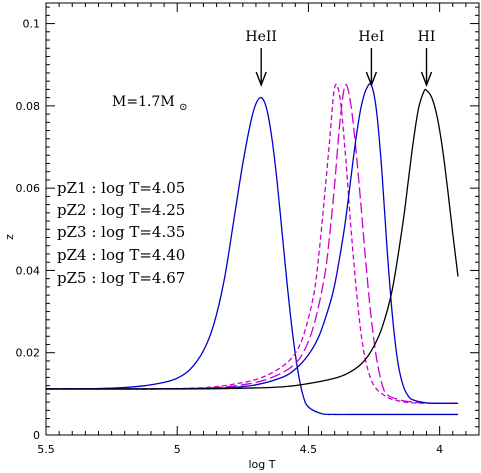 The height and width of the screenshot is (473, 481). What do you see at coordinates (143, 102) in the screenshot?
I see `mass-label-text: M=1.7M` at bounding box center [143, 102].